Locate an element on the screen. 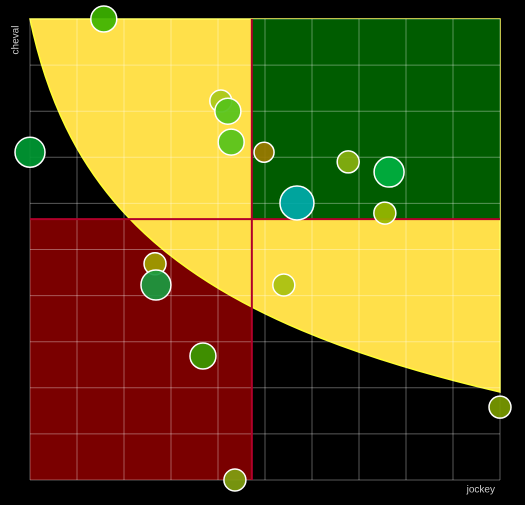 The width and height of the screenshot is (525, 505). x-axis-label: jockey is located at coordinates (480, 490).